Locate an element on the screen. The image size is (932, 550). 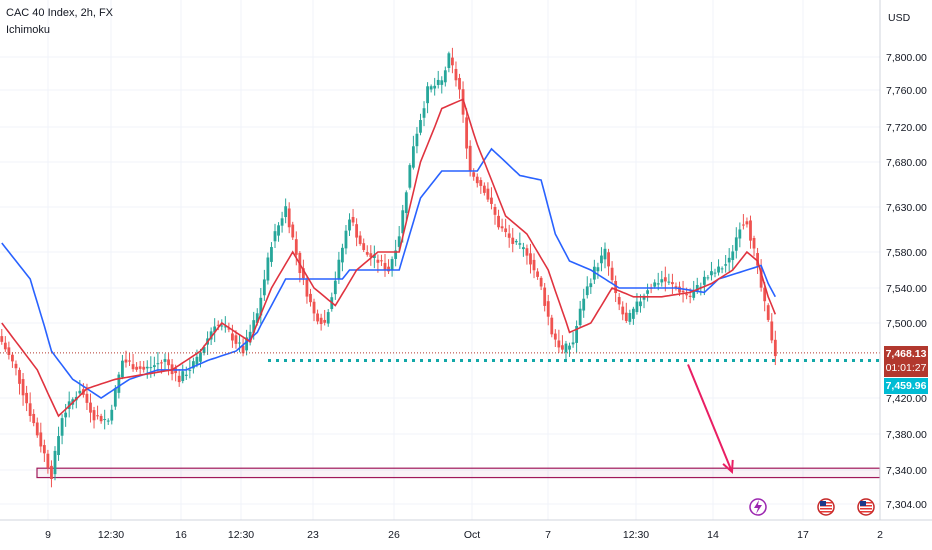
indicator-label: Ichimoku is located at coordinates (28, 30).